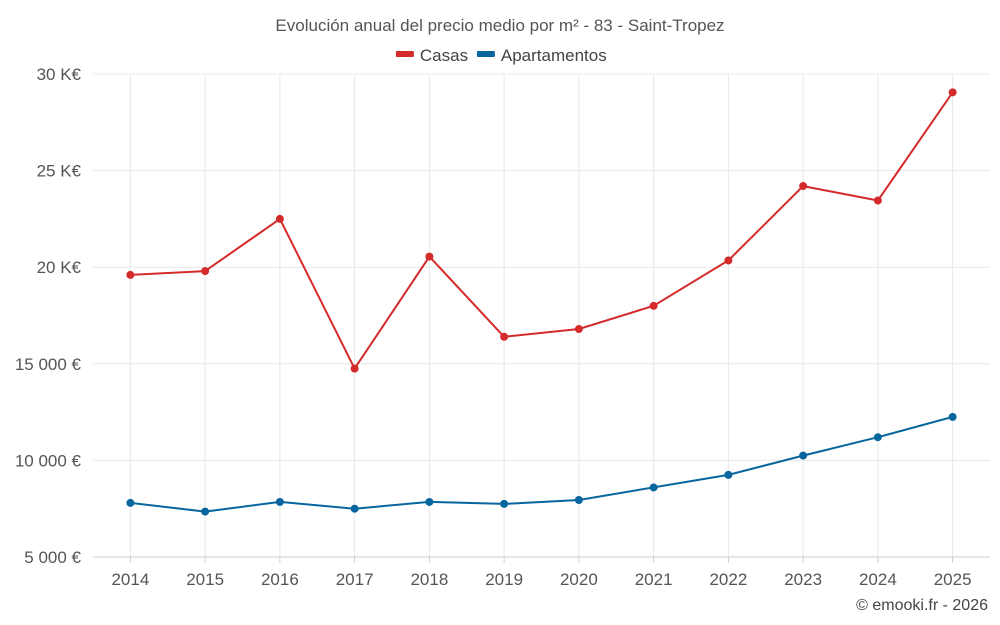 This screenshot has height=625, width=1000. Describe the element at coordinates (541, 464) in the screenshot. I see `series-line-apartamentos` at that location.